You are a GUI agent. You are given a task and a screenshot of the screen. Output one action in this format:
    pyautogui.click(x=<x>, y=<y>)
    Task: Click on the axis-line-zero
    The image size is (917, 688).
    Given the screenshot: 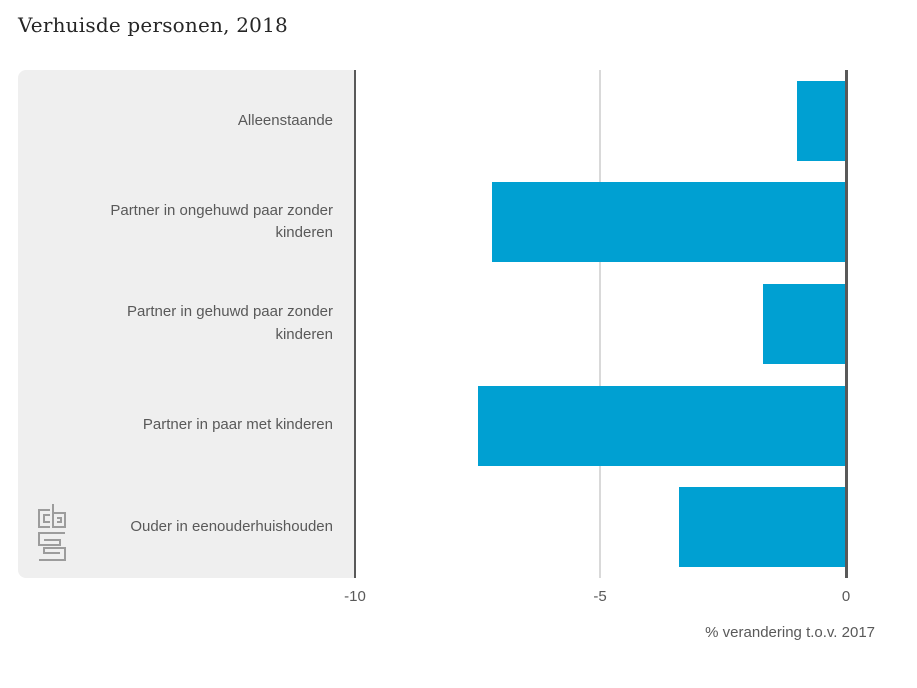 What is the action you would take?
    pyautogui.click(x=846, y=324)
    